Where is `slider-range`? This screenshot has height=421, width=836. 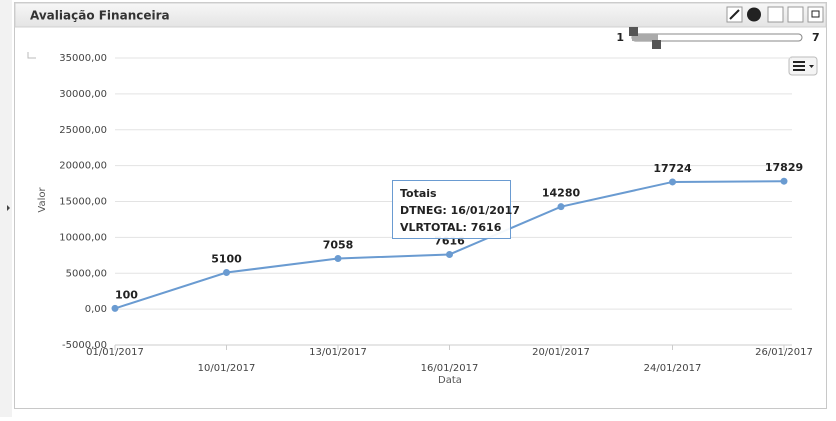
slider-range is located at coordinates (645, 37).